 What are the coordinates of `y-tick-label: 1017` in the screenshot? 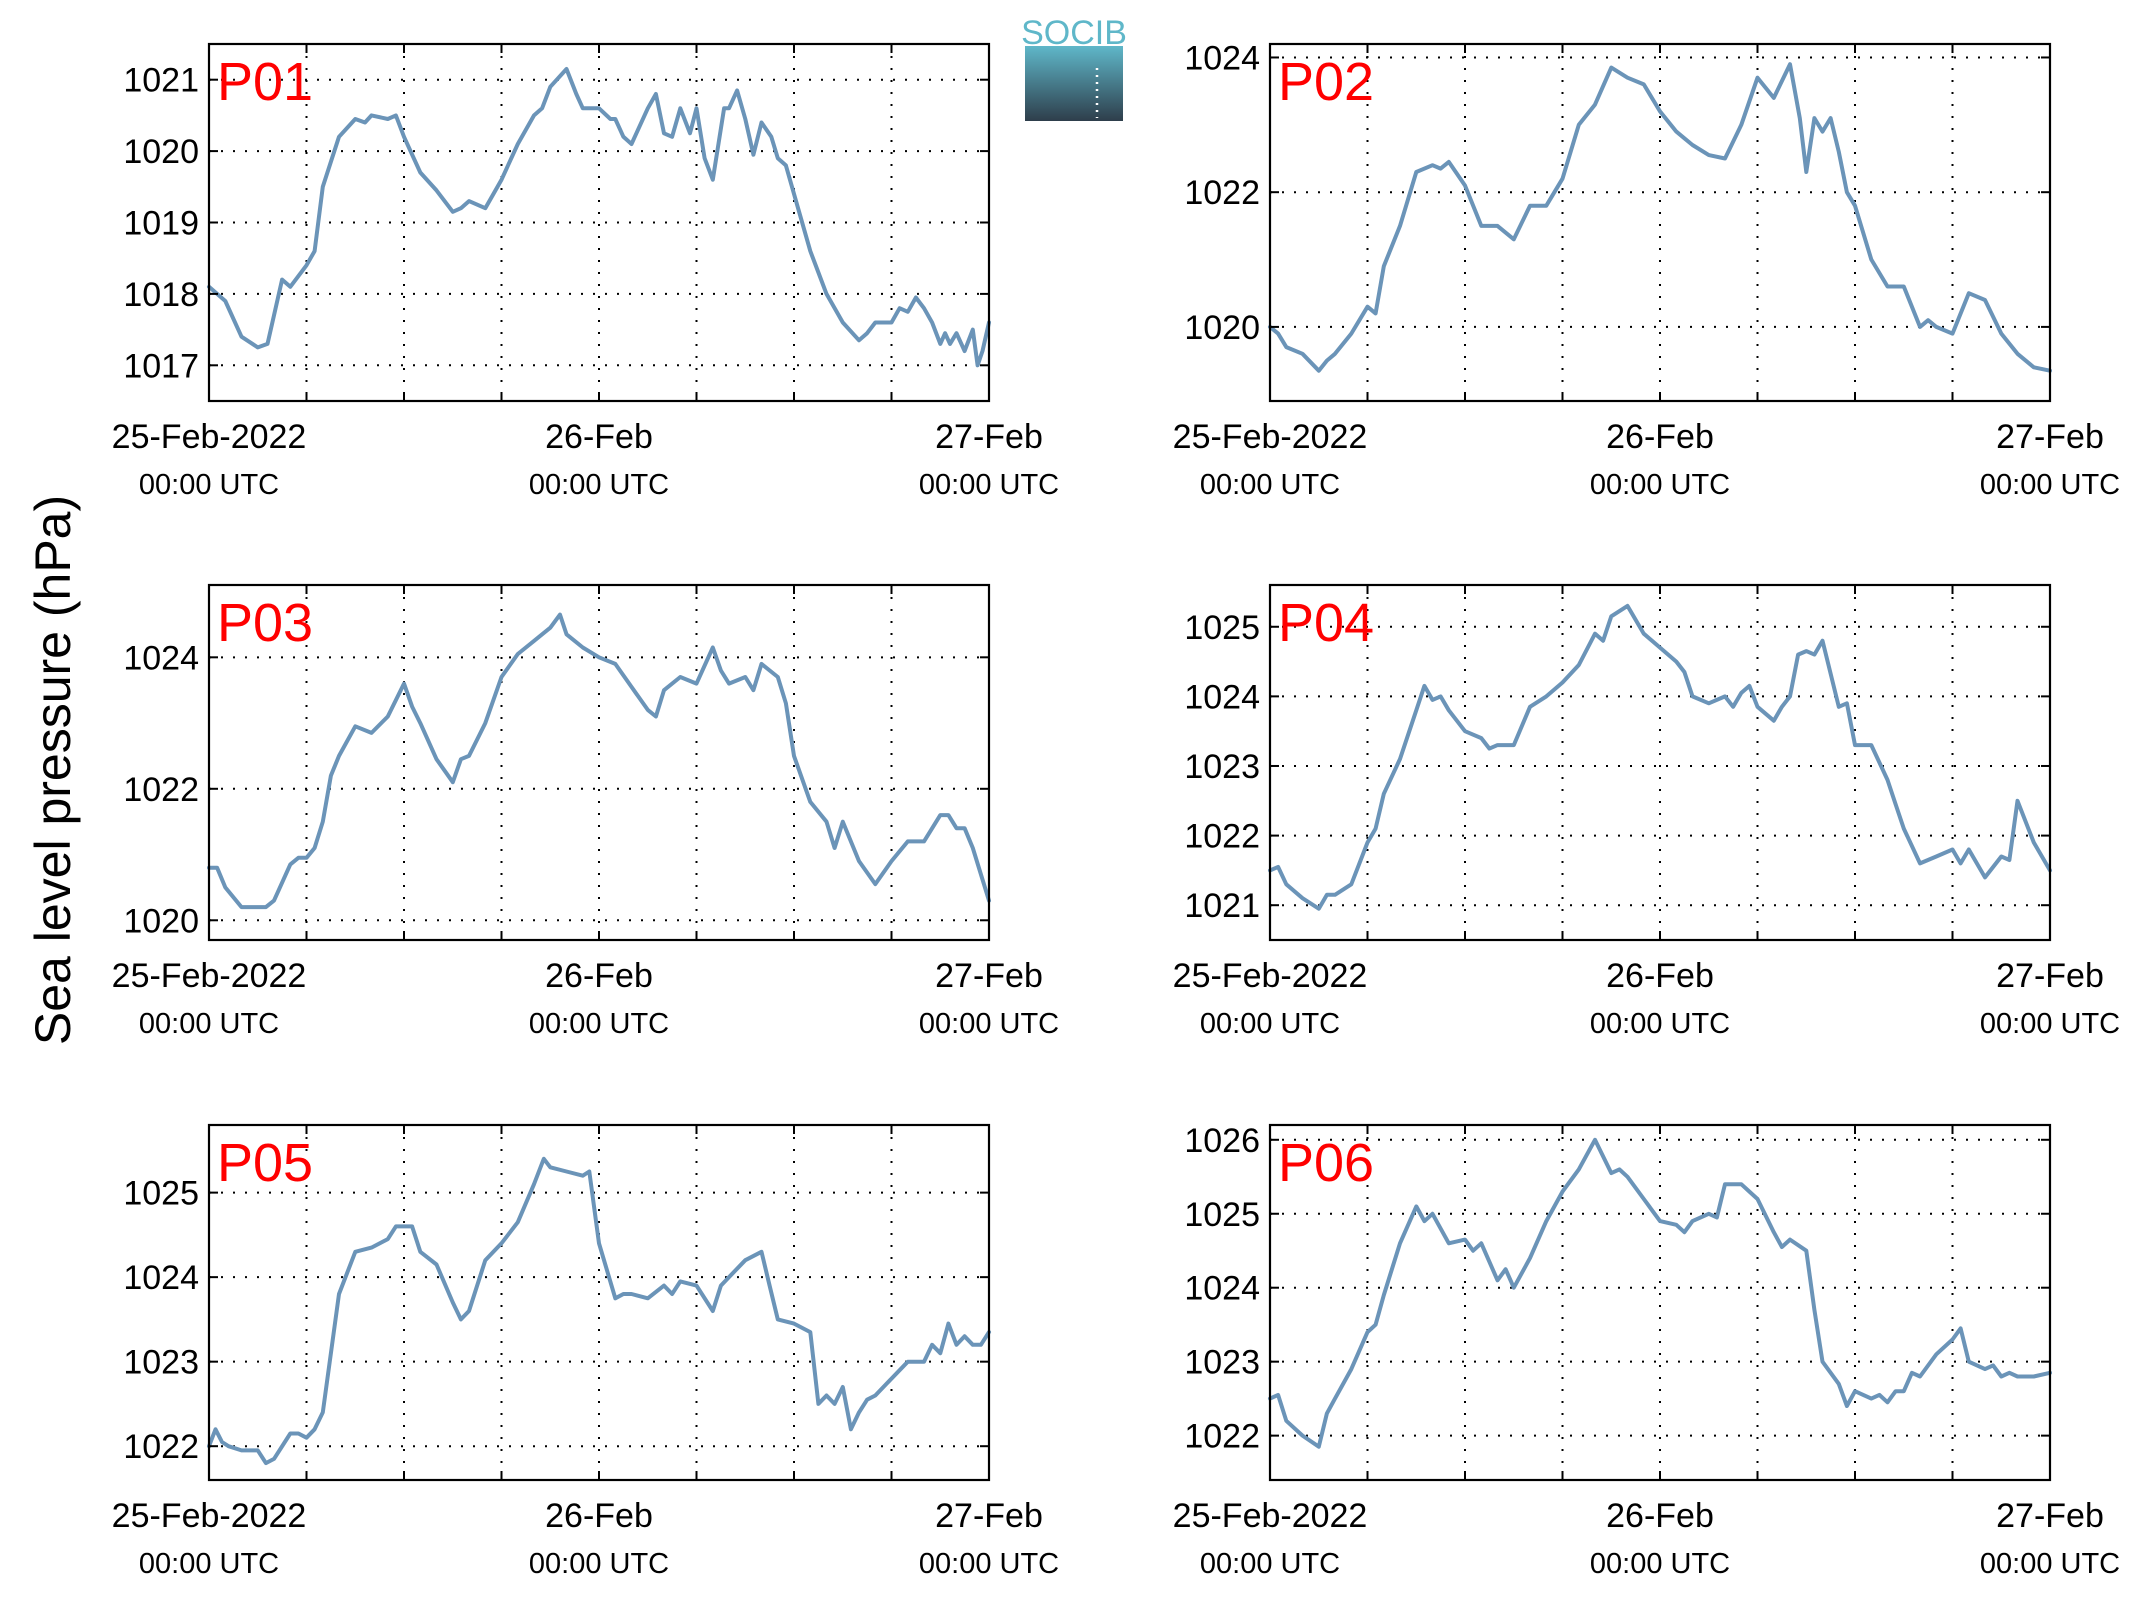 It's located at (161, 366).